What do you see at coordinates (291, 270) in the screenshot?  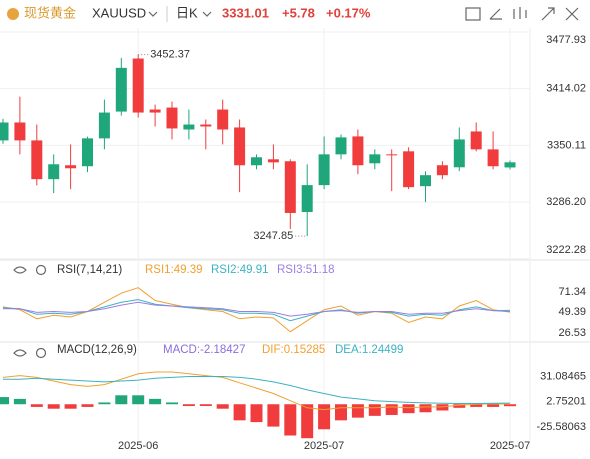 I see `legend-name: RSI3:` at bounding box center [291, 270].